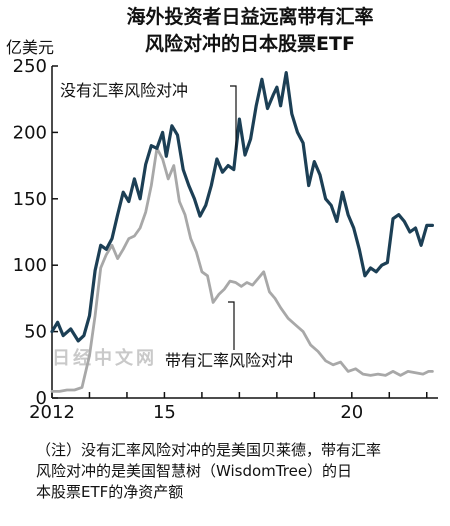 This screenshot has height=526, width=450. Describe the element at coordinates (250, 17) in the screenshot. I see `chart-title-line-1: 海外投资者日益远离带有汇率` at that location.